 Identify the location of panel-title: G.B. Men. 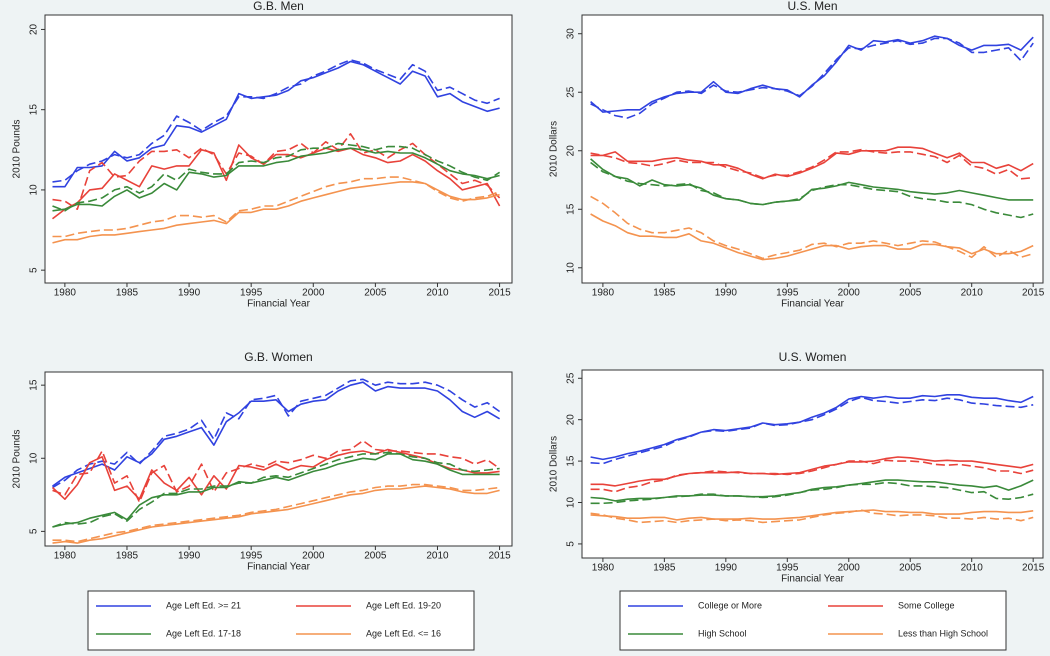
(278, 6).